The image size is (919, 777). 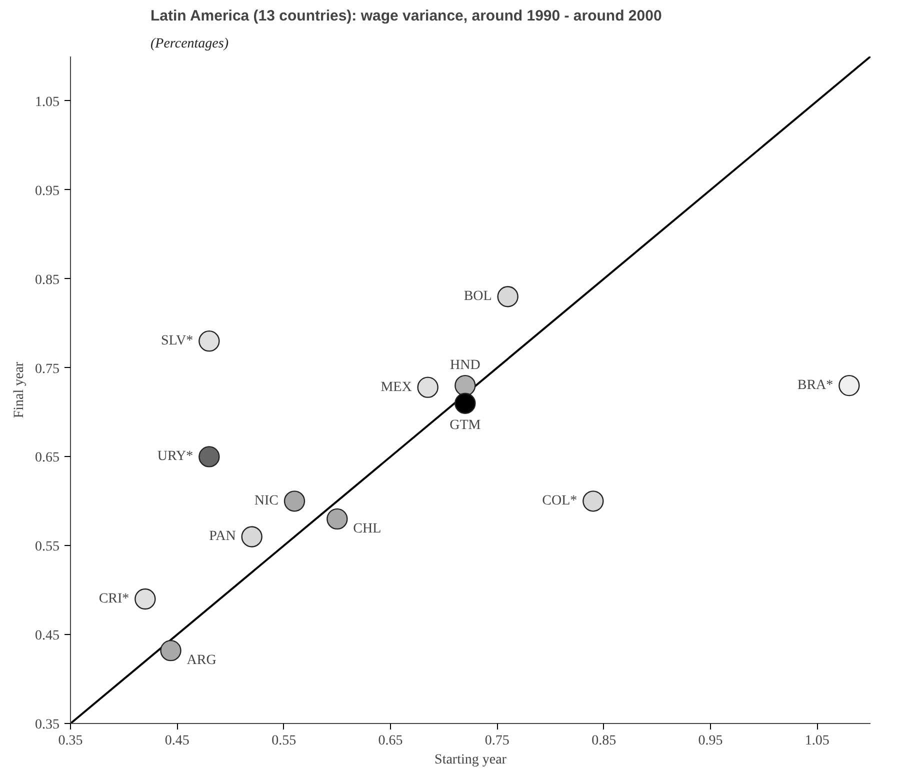 I want to click on data-label: SLV*, so click(x=177, y=341).